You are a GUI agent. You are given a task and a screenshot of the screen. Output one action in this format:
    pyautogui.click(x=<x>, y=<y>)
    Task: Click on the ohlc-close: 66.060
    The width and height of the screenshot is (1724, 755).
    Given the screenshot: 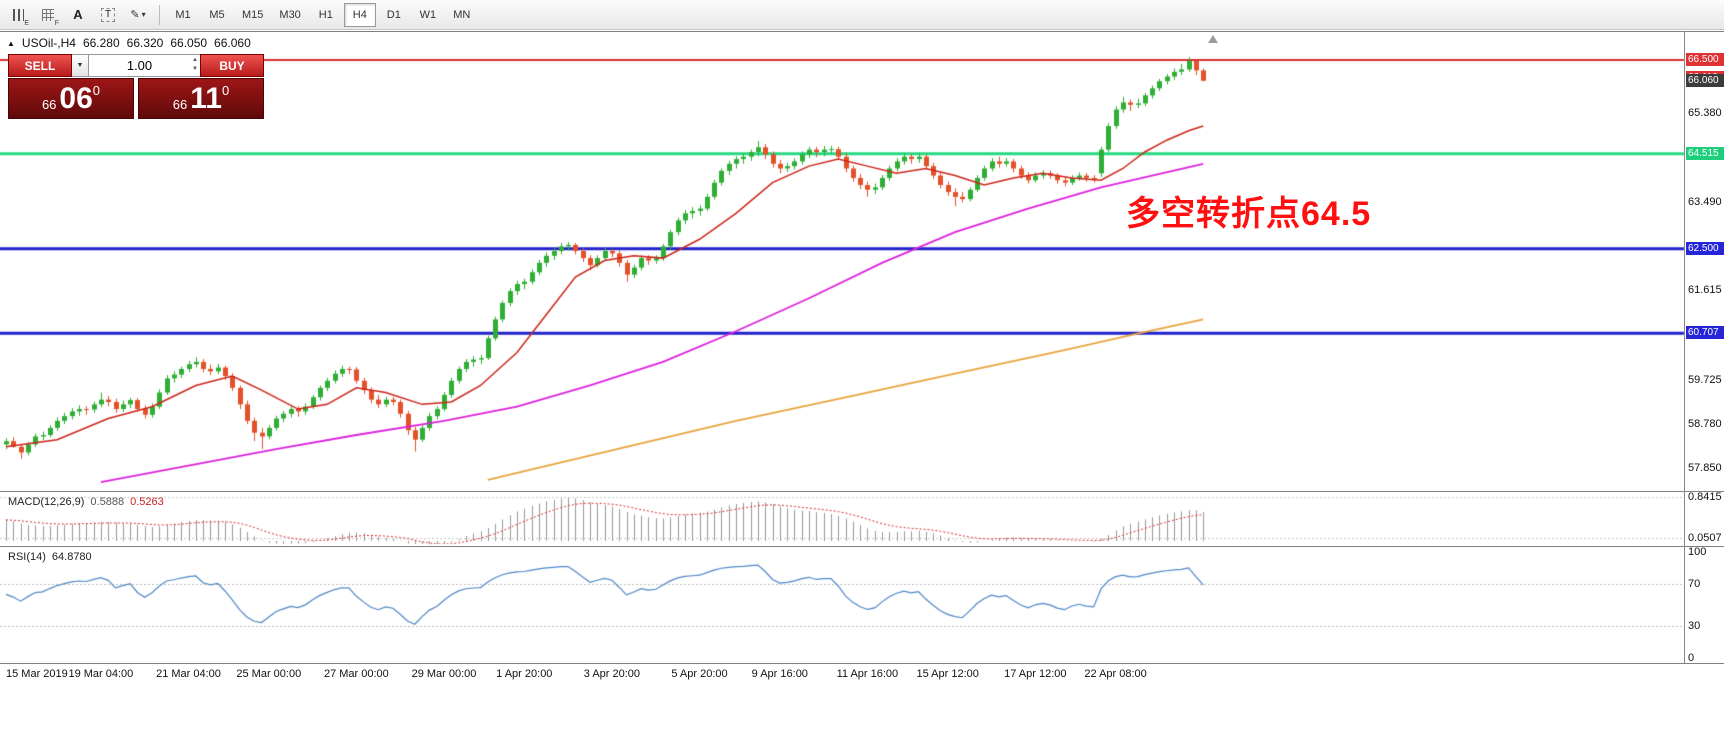 What is the action you would take?
    pyautogui.click(x=232, y=43)
    